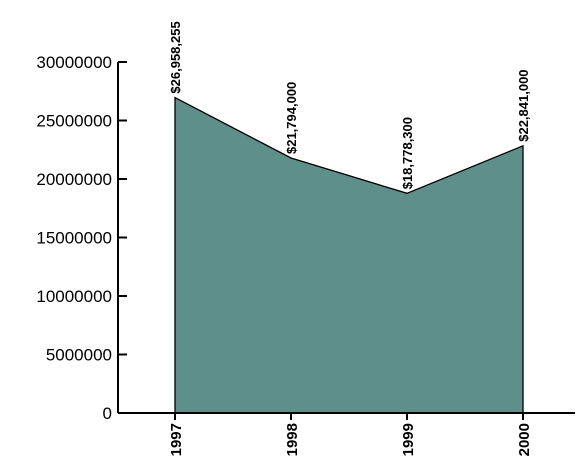 This screenshot has height=468, width=577. What do you see at coordinates (176, 439) in the screenshot?
I see `x-tick-label: 1997` at bounding box center [176, 439].